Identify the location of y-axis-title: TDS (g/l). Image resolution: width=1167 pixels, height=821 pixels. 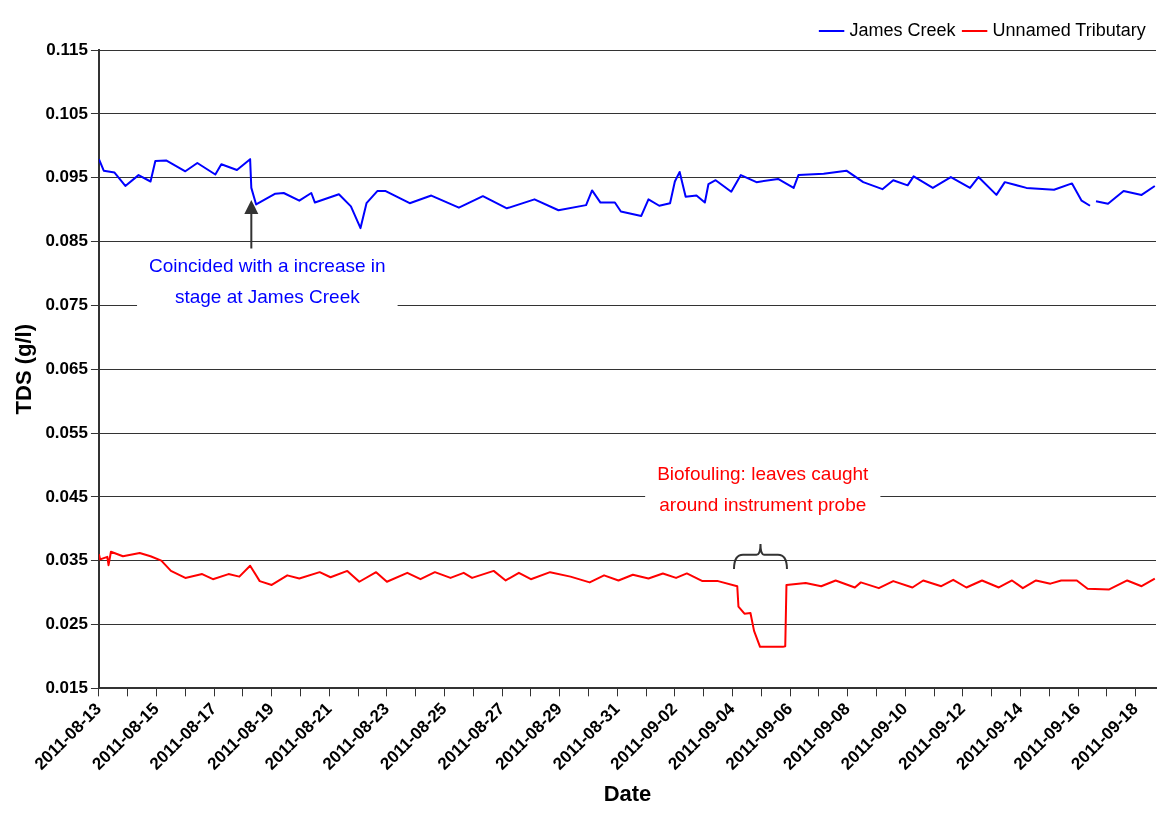
(24, 369).